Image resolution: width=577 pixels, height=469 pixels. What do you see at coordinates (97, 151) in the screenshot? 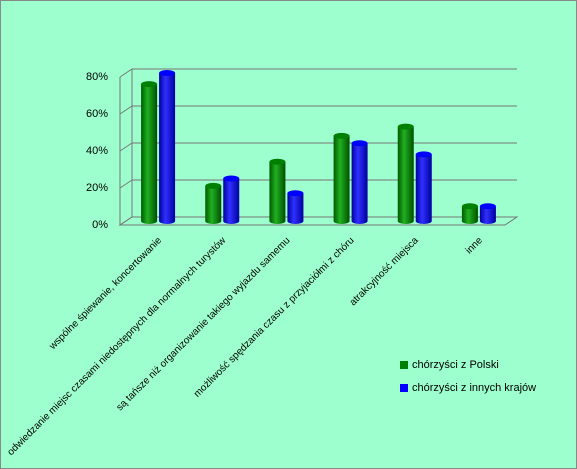
I see `y-tick-label: 40%` at bounding box center [97, 151].